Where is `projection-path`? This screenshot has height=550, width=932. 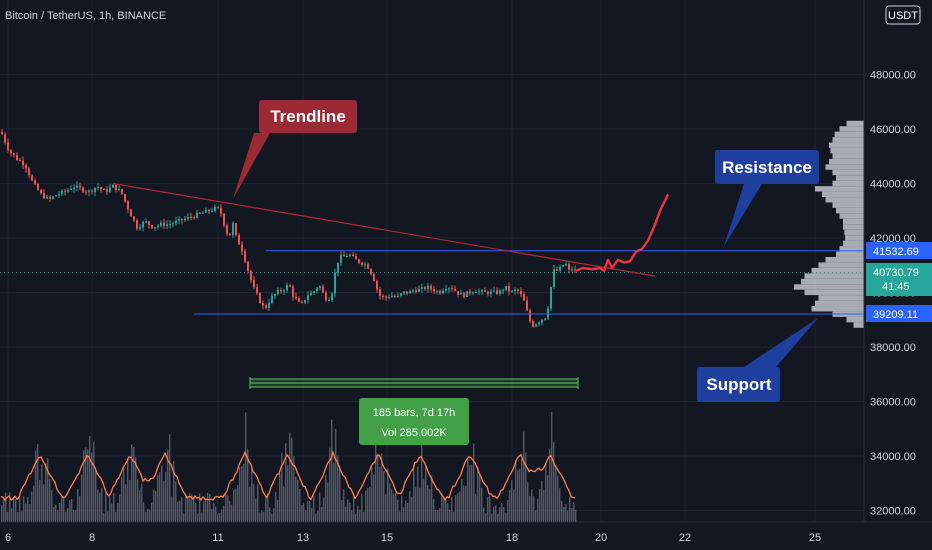
projection-path is located at coordinates (622, 232).